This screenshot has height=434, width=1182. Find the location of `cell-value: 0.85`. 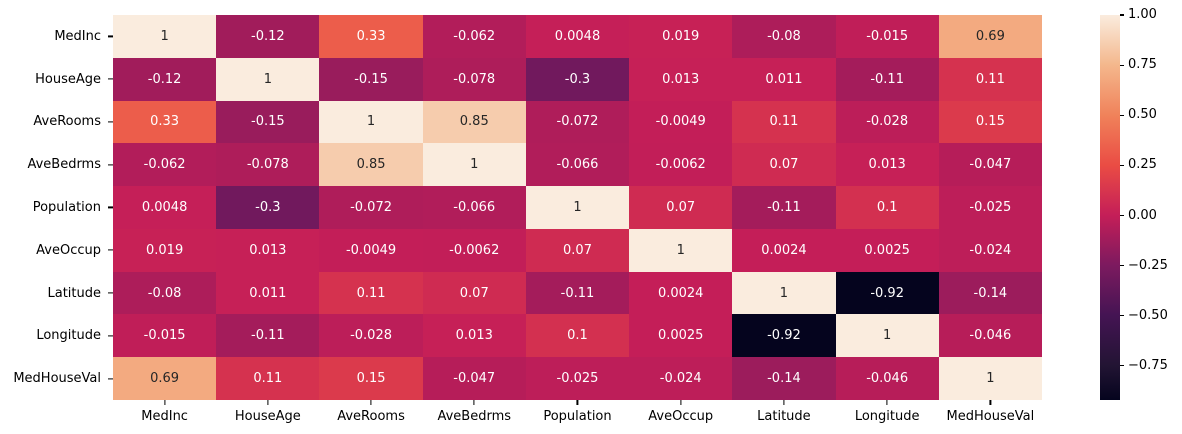

cell-value: 0.85 is located at coordinates (371, 165).